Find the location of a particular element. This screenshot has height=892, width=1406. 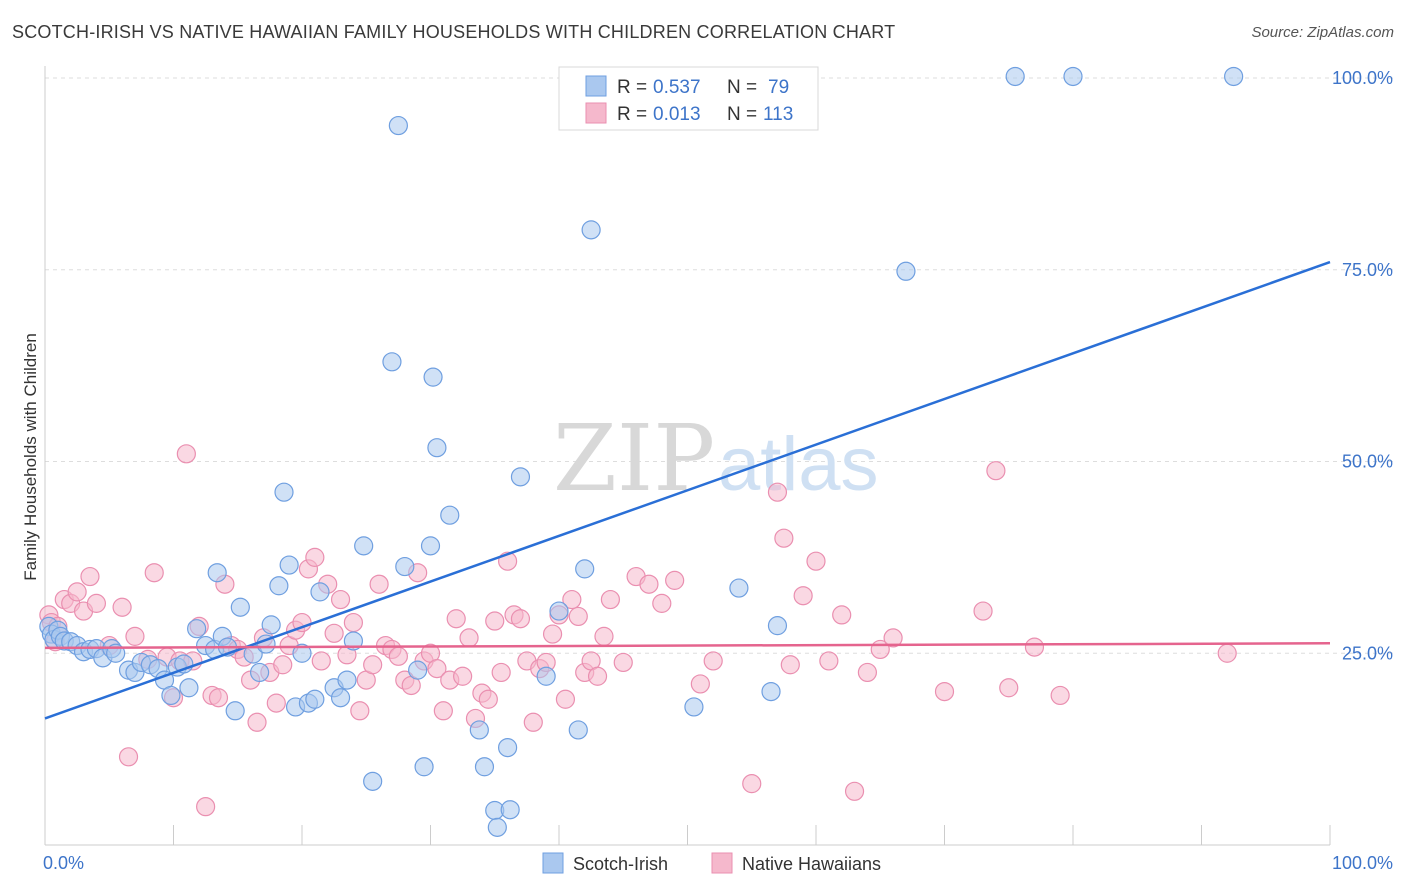

legend-r-value: 0.537 is located at coordinates (677, 87).